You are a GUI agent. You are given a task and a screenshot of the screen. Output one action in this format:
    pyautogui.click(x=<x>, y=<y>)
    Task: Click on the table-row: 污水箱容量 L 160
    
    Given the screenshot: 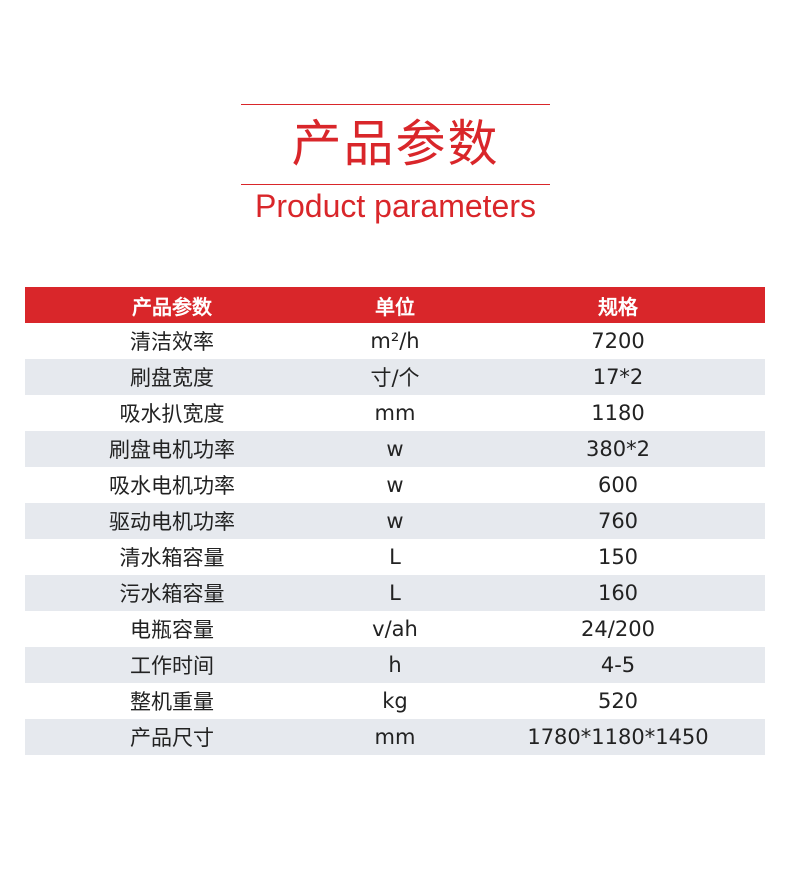 What is the action you would take?
    pyautogui.click(x=395, y=593)
    